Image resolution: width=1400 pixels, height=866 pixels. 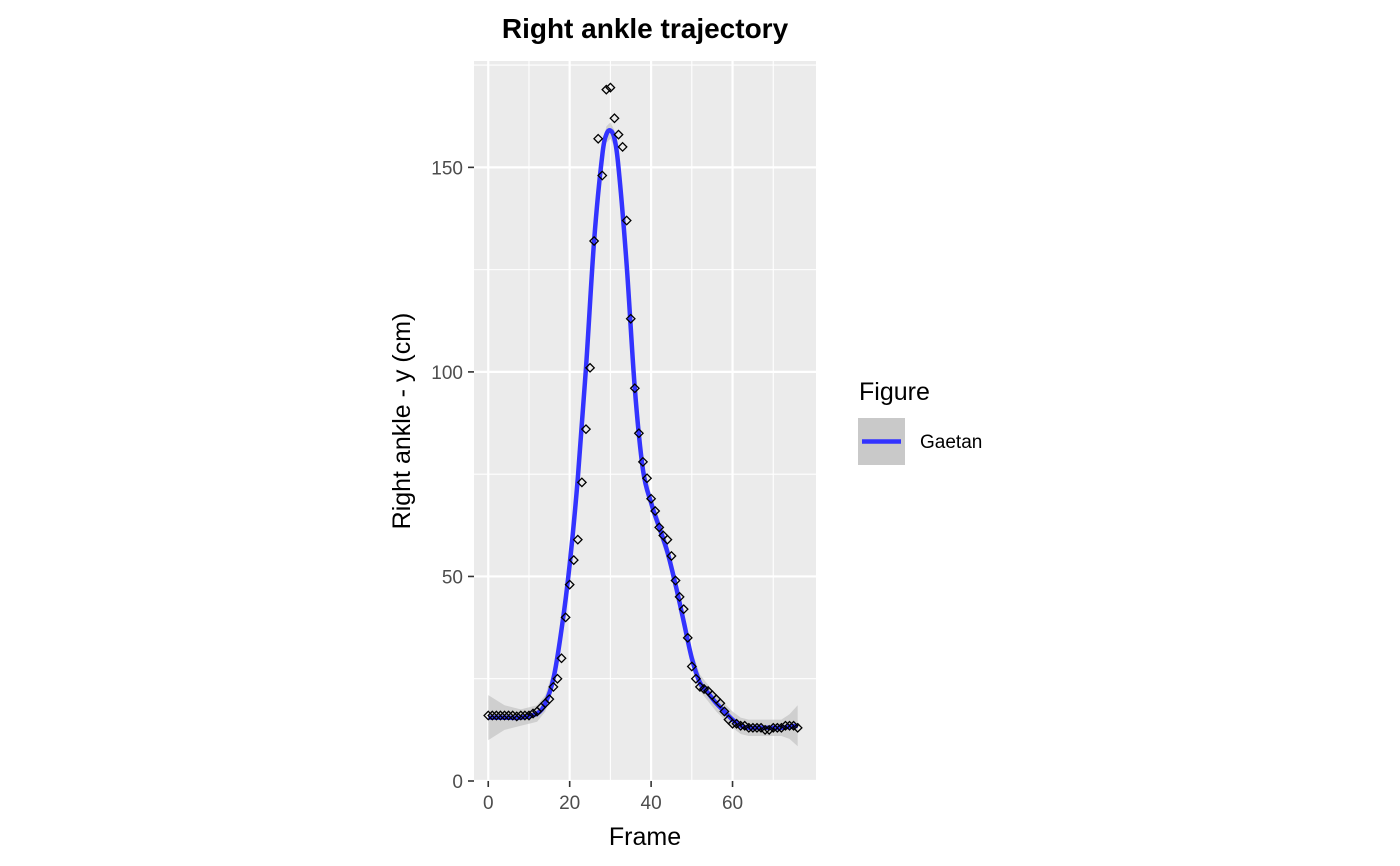 What do you see at coordinates (457, 782) in the screenshot?
I see `y-tick-label: 0` at bounding box center [457, 782].